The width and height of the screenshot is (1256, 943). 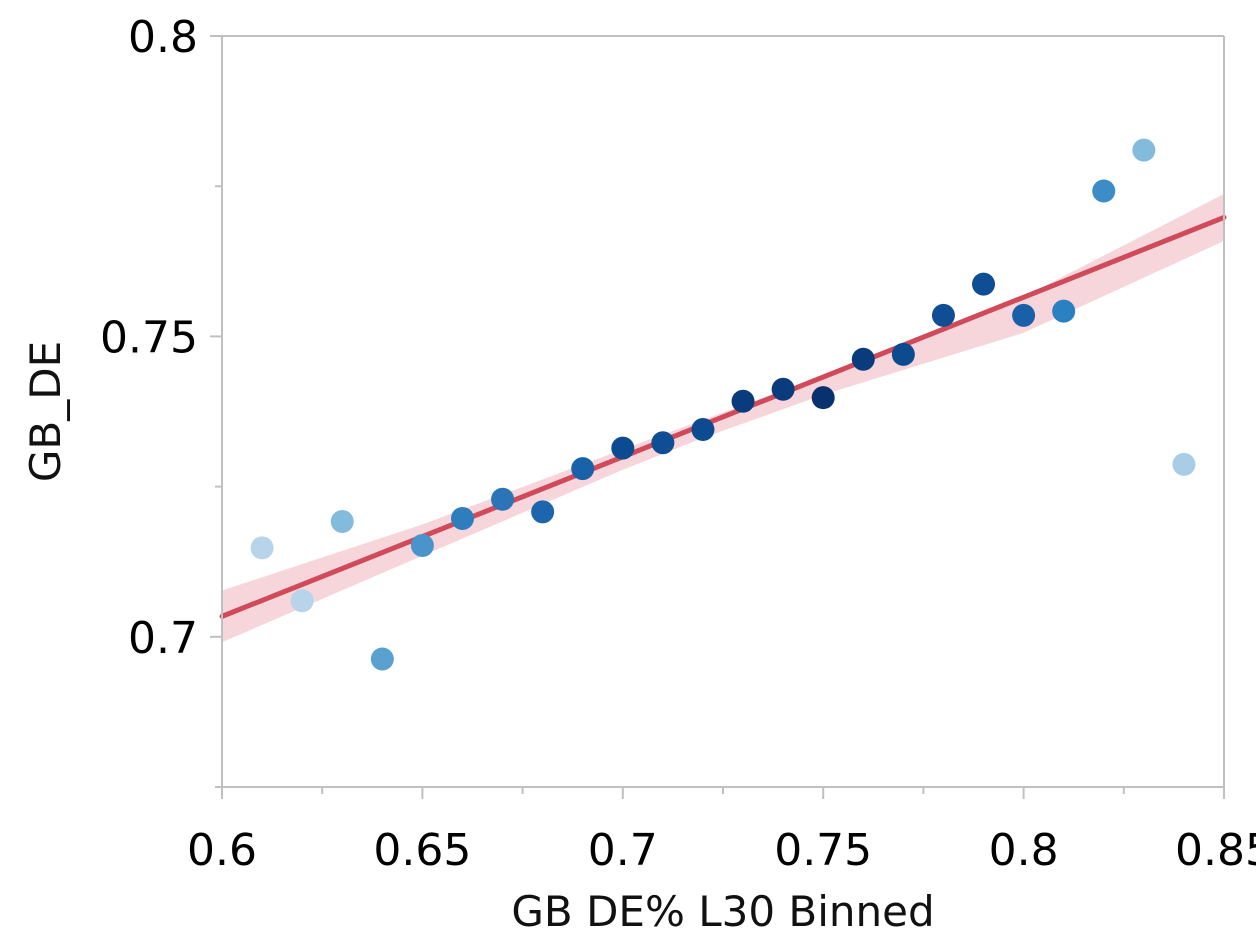 I want to click on y-tick-label: 0.7, so click(x=163, y=638).